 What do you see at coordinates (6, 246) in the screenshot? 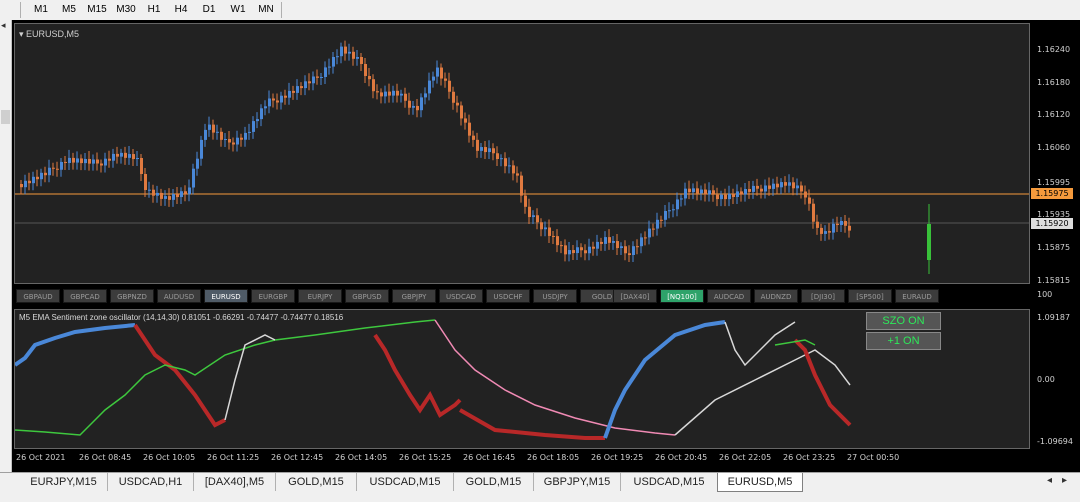
I see `left-scroll-strip: ◂` at bounding box center [6, 246].